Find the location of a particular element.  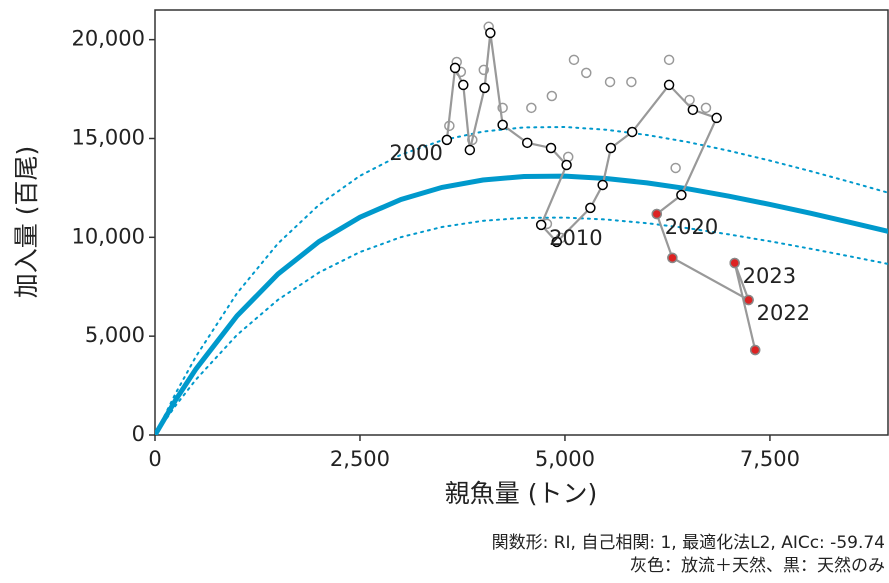

point-label: 2023 is located at coordinates (769, 276).